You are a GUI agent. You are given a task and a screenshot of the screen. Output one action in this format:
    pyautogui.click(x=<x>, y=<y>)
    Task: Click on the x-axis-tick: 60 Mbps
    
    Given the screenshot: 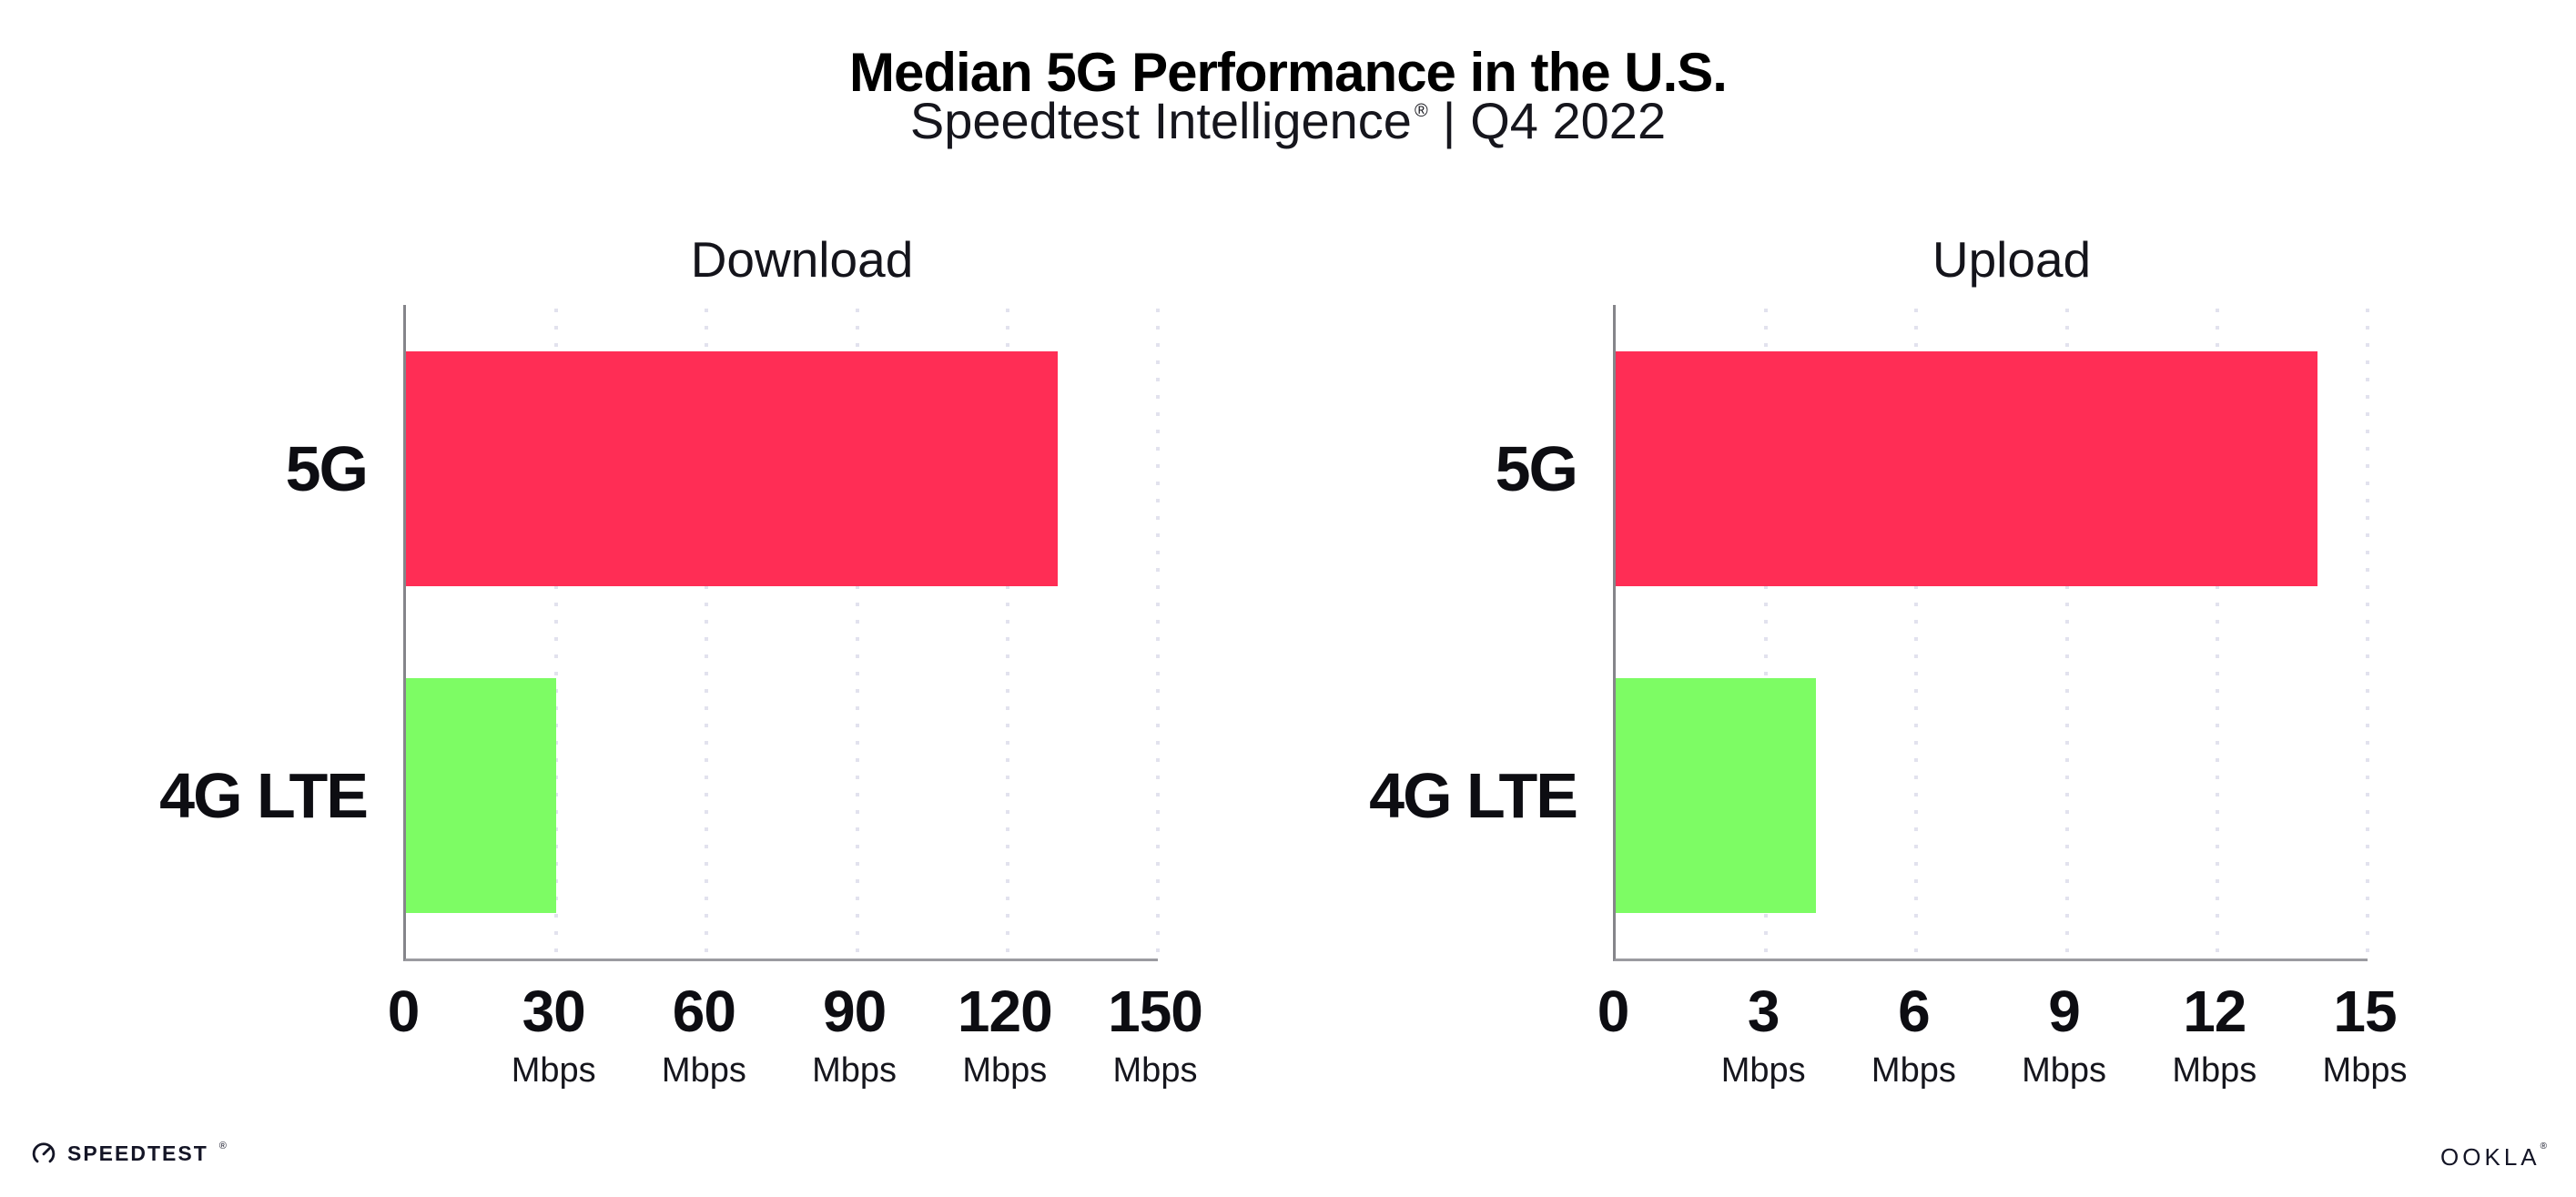 What is the action you would take?
    pyautogui.click(x=704, y=1035)
    